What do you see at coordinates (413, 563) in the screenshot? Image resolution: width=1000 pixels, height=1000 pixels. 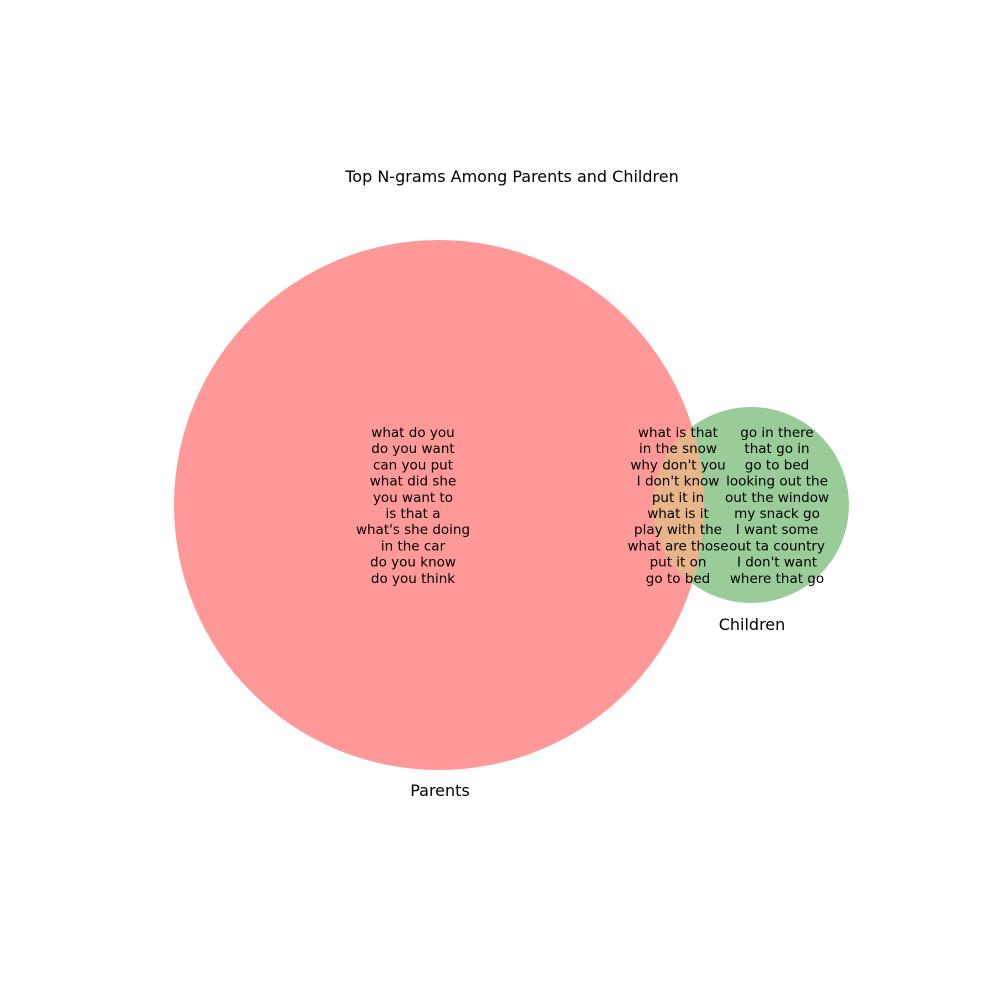 I see `ngram-line: do you know` at bounding box center [413, 563].